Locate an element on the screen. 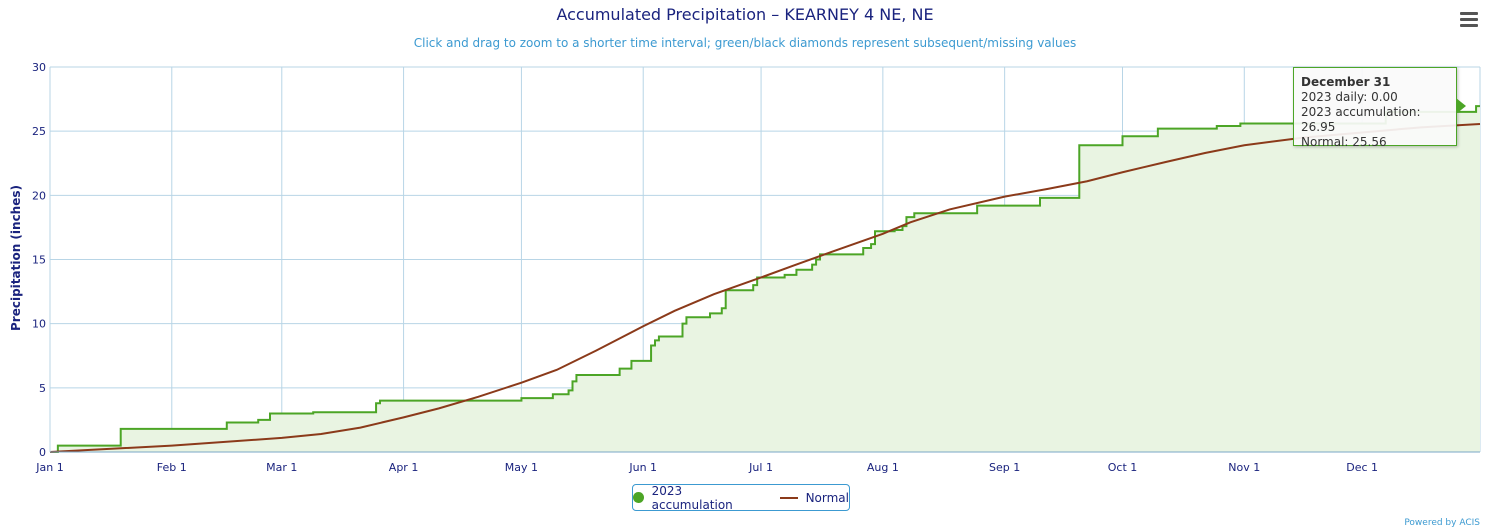 This screenshot has width=1490, height=532. y-tick-label: 15 is located at coordinates (39, 260).